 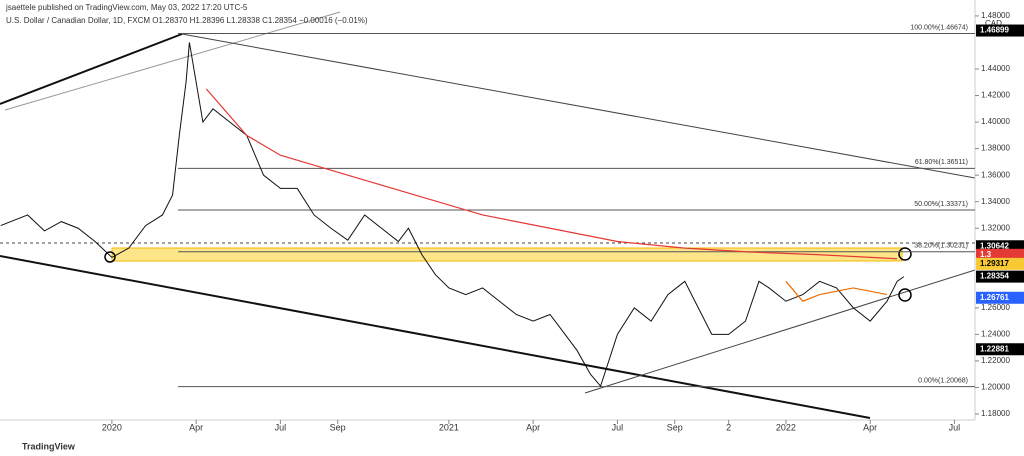 What do you see at coordinates (449, 427) in the screenshot?
I see `x-tick-label: 2021` at bounding box center [449, 427].